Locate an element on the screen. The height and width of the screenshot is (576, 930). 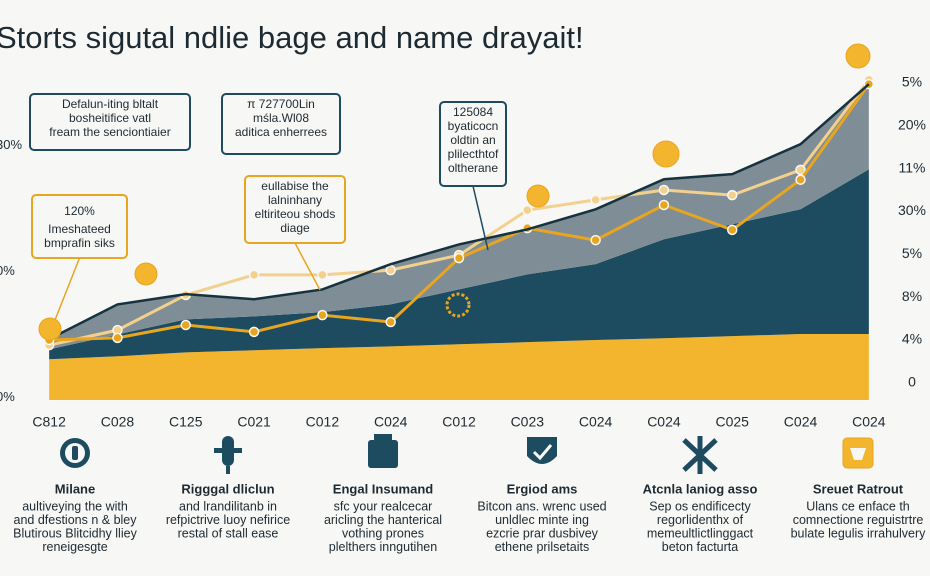
y-tick-label: 8% is located at coordinates (912, 296).